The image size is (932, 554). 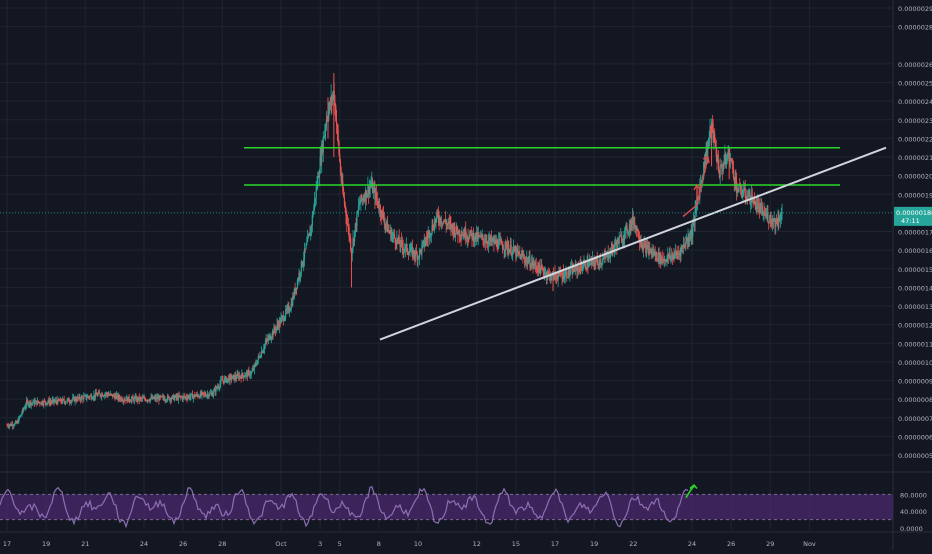 What do you see at coordinates (913, 216) in the screenshot?
I see `current-price-box` at bounding box center [913, 216].